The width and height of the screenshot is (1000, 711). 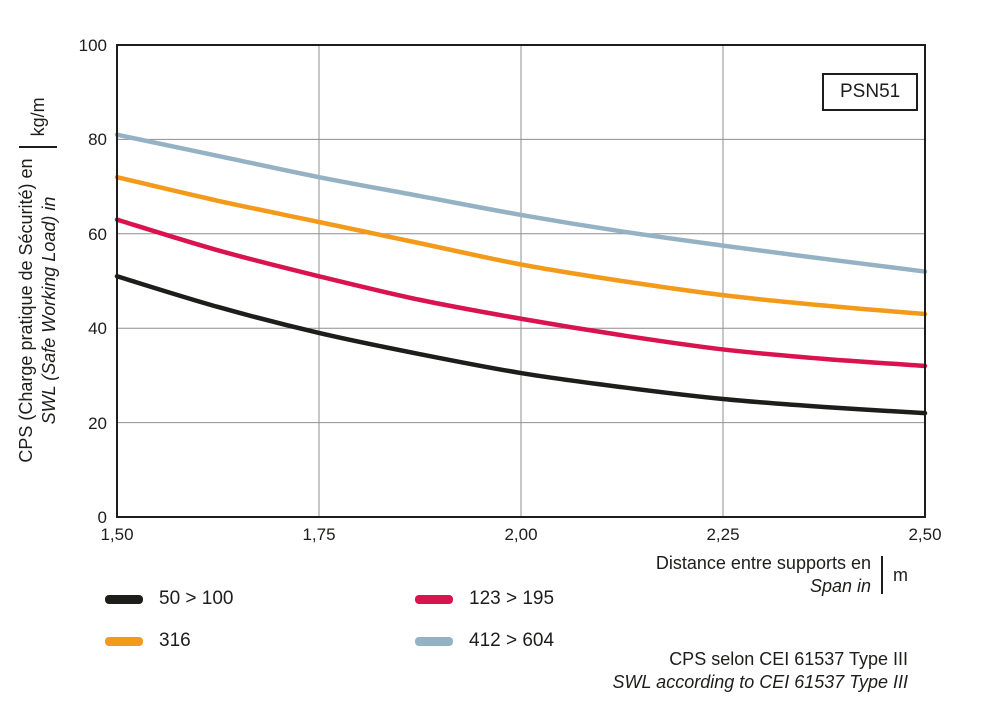 What do you see at coordinates (512, 598) in the screenshot?
I see `legend-label: 123 > 195` at bounding box center [512, 598].